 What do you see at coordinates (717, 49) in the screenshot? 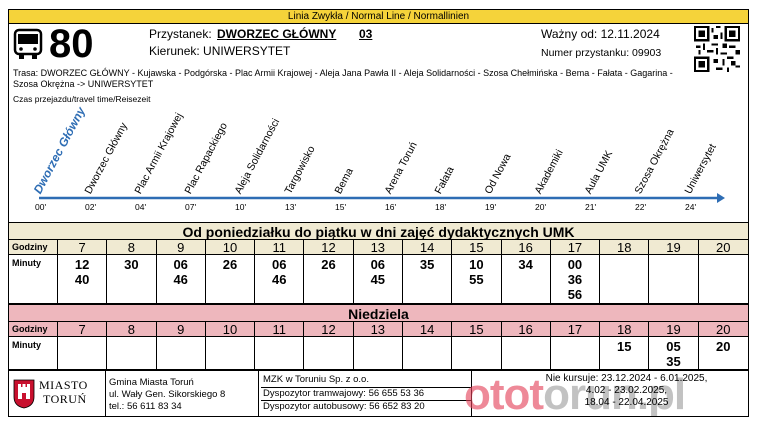
I see `qr-code-icon` at bounding box center [717, 49].